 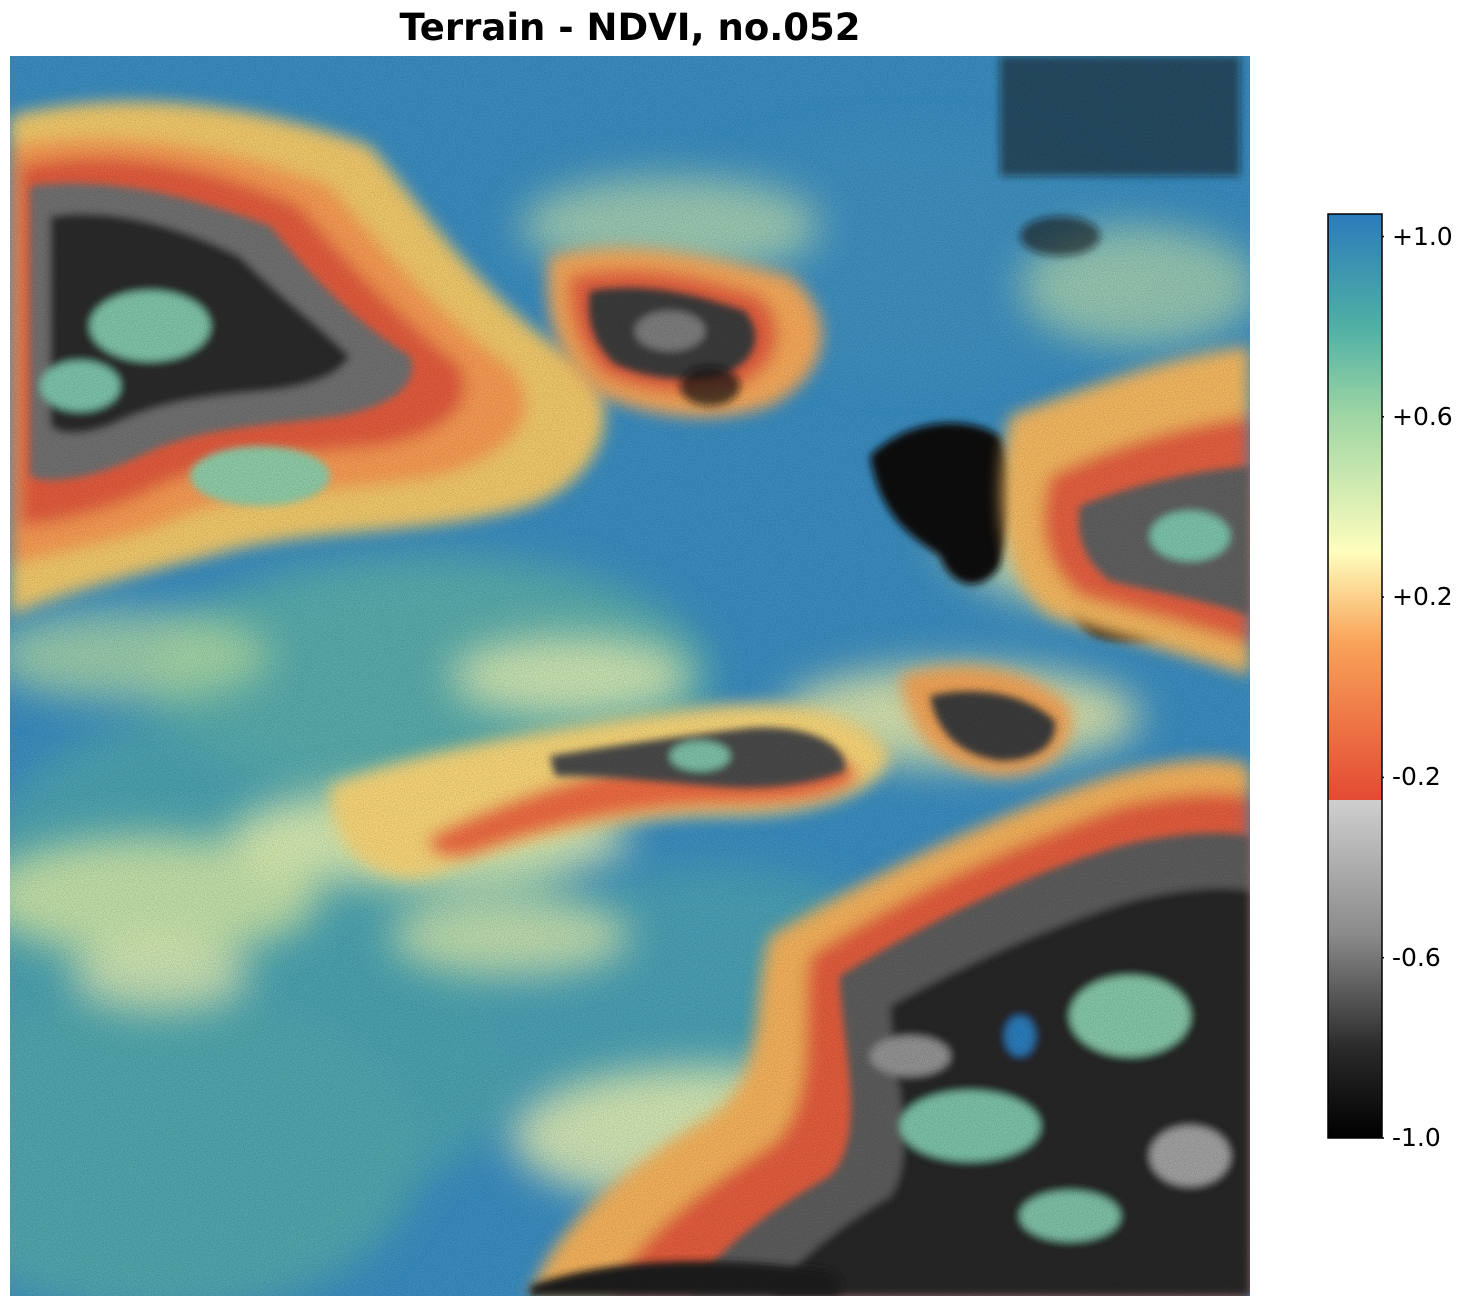 I want to click on colorbar-tick-label: +0.2, so click(x=1422, y=597).